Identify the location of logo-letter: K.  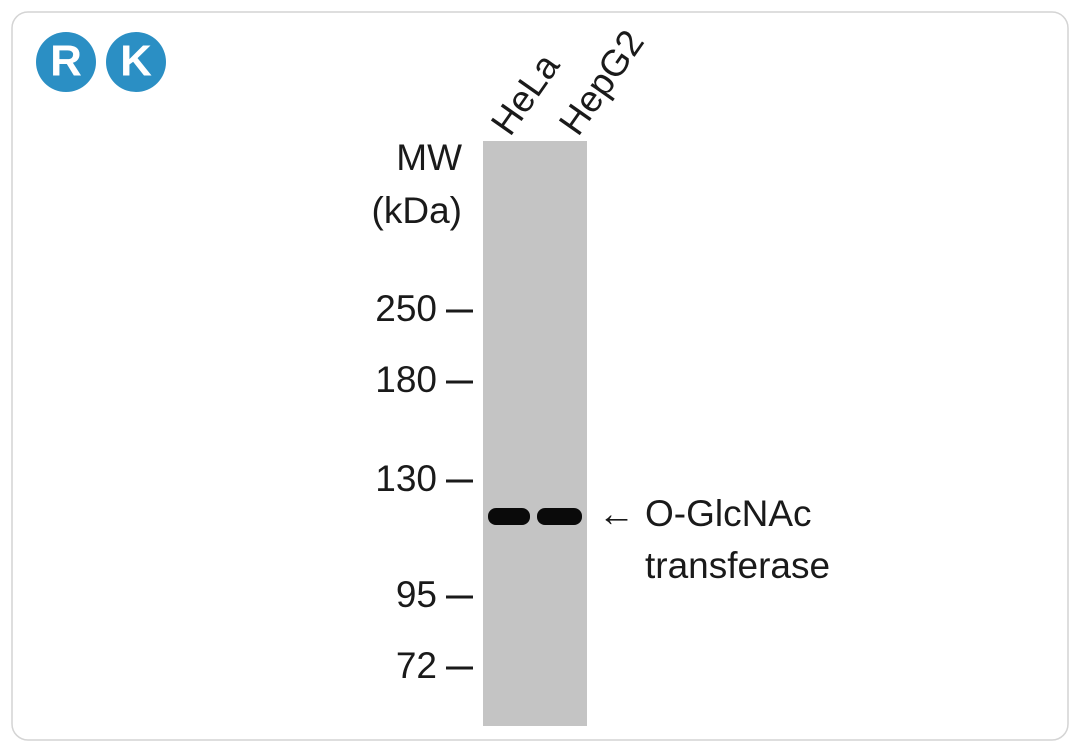
(136, 61).